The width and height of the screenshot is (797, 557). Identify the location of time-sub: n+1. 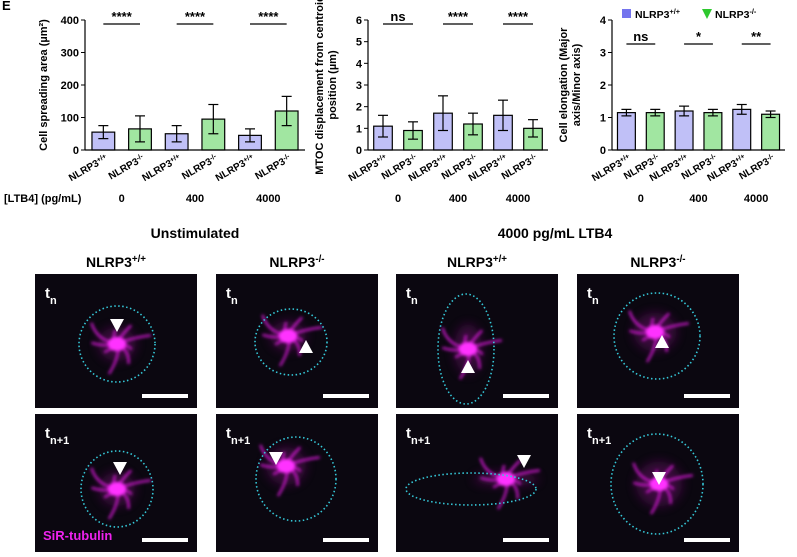
(420, 441).